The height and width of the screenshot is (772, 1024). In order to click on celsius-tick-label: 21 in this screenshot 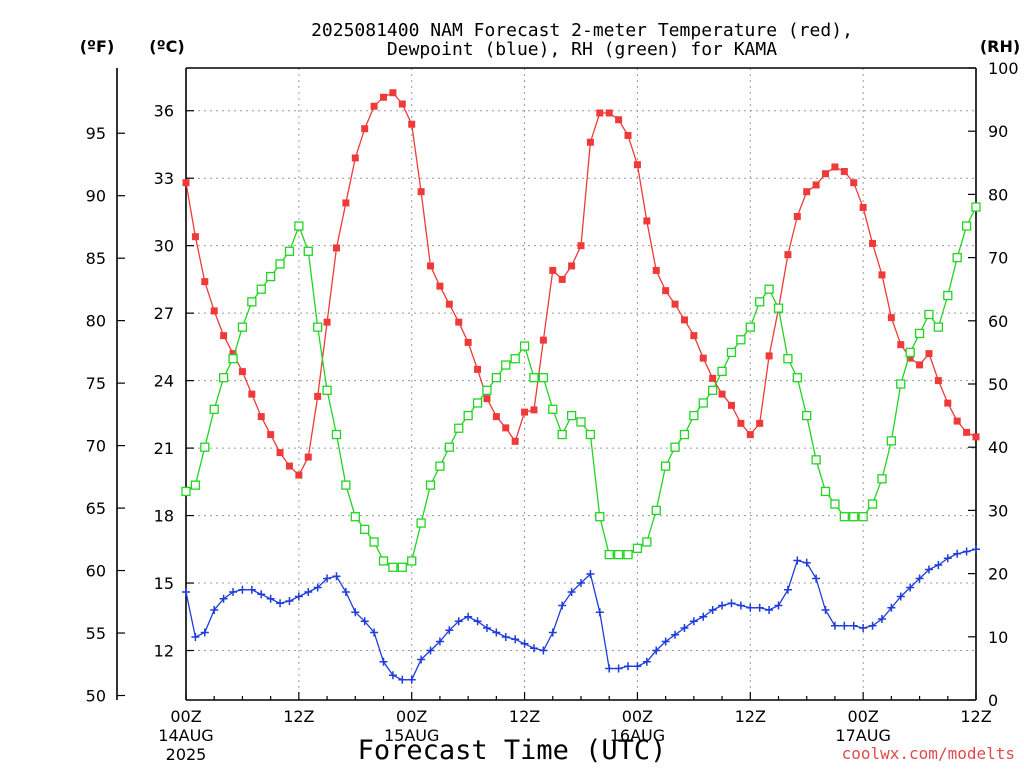, I will do `click(164, 448)`.